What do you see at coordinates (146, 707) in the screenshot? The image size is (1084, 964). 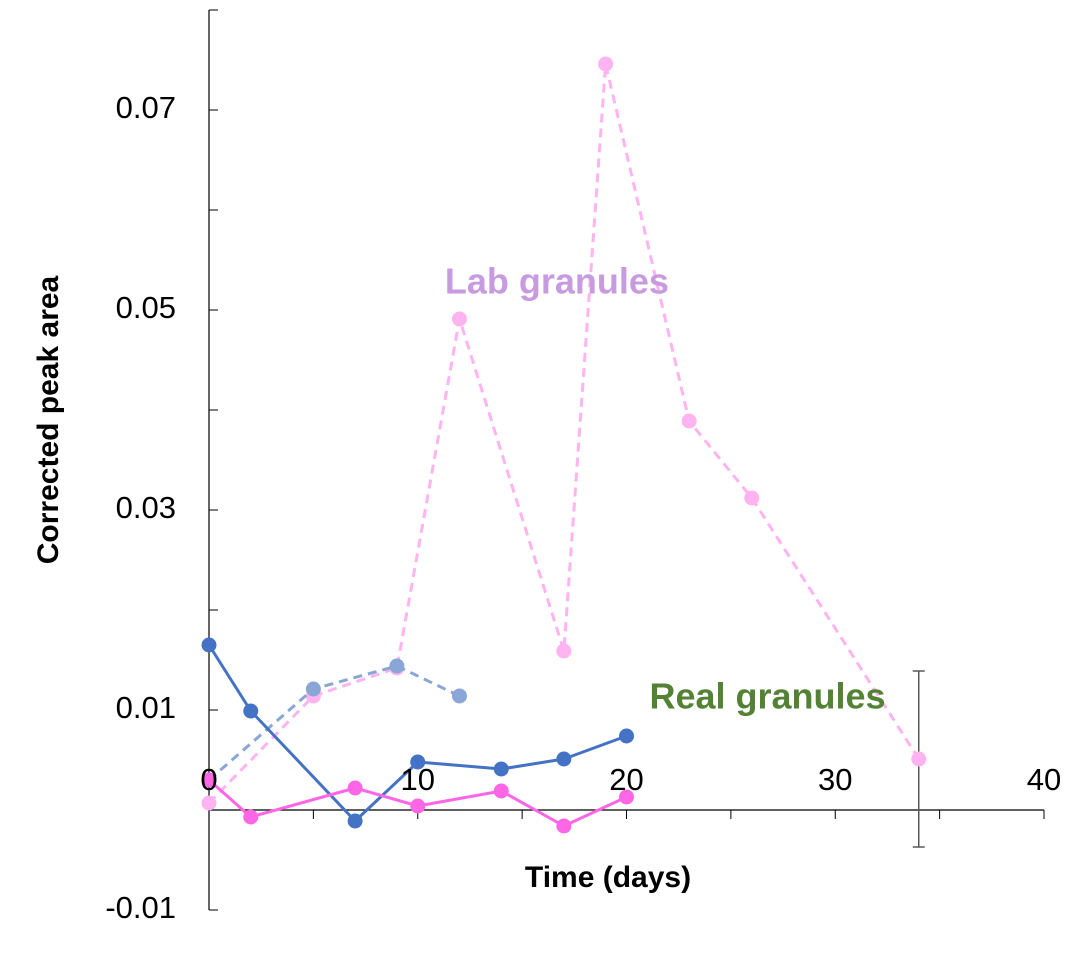 I see `y-tick-label: 0.01` at bounding box center [146, 707].